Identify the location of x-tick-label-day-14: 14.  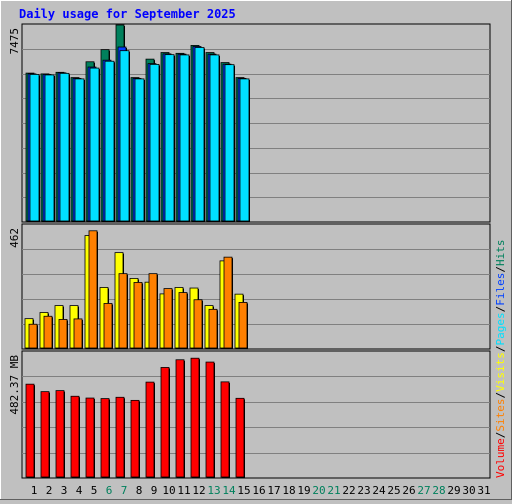
(229, 490).